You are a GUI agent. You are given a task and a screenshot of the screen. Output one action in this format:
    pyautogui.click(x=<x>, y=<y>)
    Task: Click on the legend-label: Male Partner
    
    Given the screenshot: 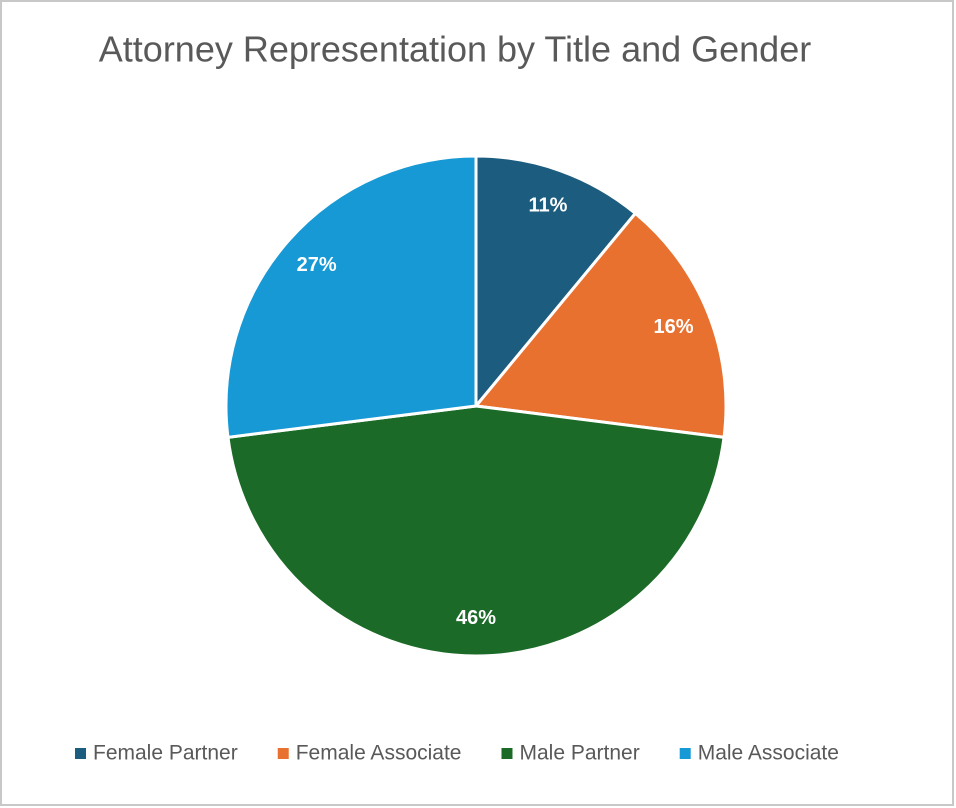 What is the action you would take?
    pyautogui.click(x=579, y=753)
    